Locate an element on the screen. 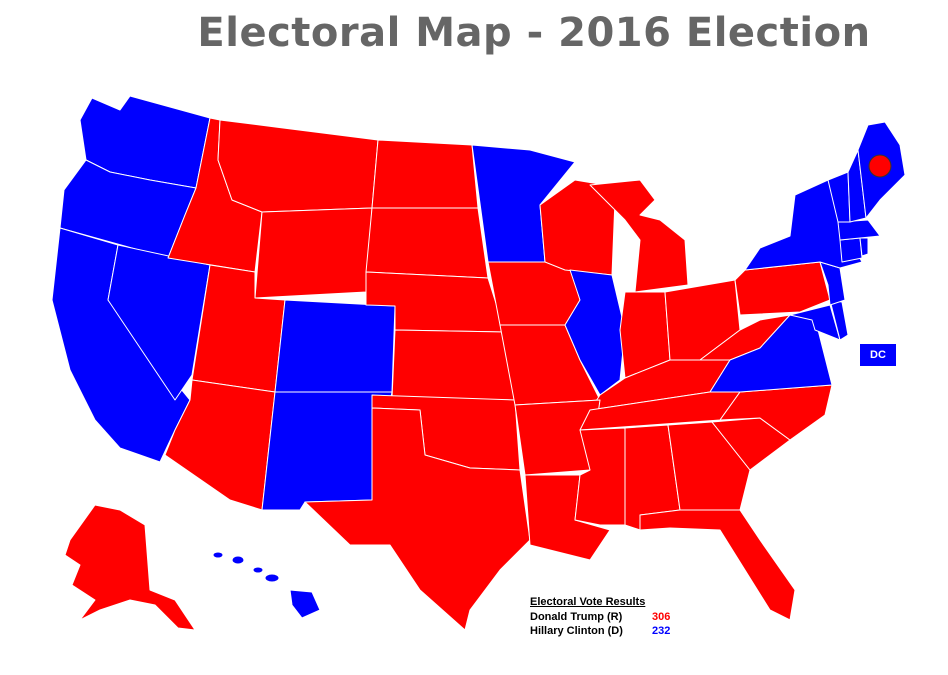  state-wisconsin is located at coordinates (577, 227).